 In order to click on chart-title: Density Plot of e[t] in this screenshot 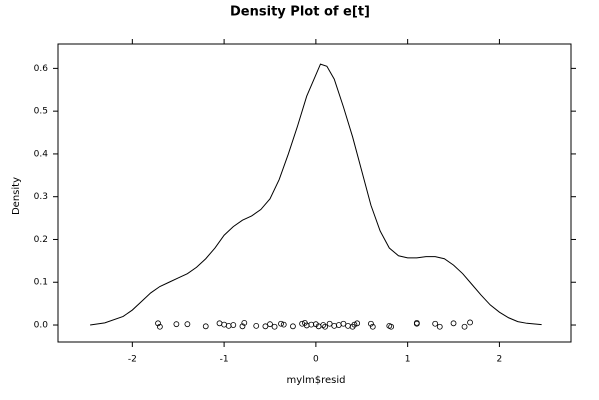, I will do `click(300, 12)`.